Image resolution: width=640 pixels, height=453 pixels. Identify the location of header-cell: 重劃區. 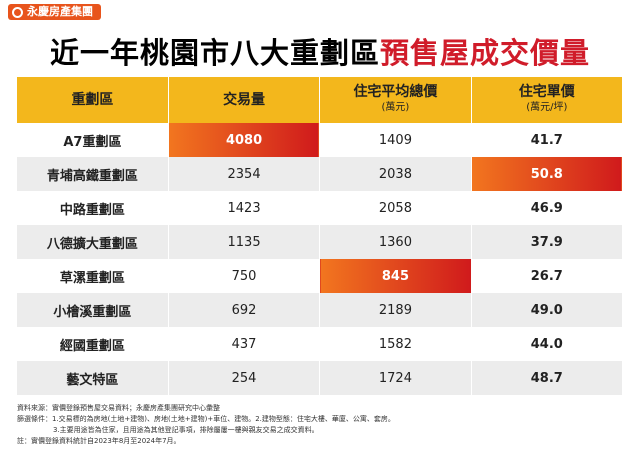
(93, 100).